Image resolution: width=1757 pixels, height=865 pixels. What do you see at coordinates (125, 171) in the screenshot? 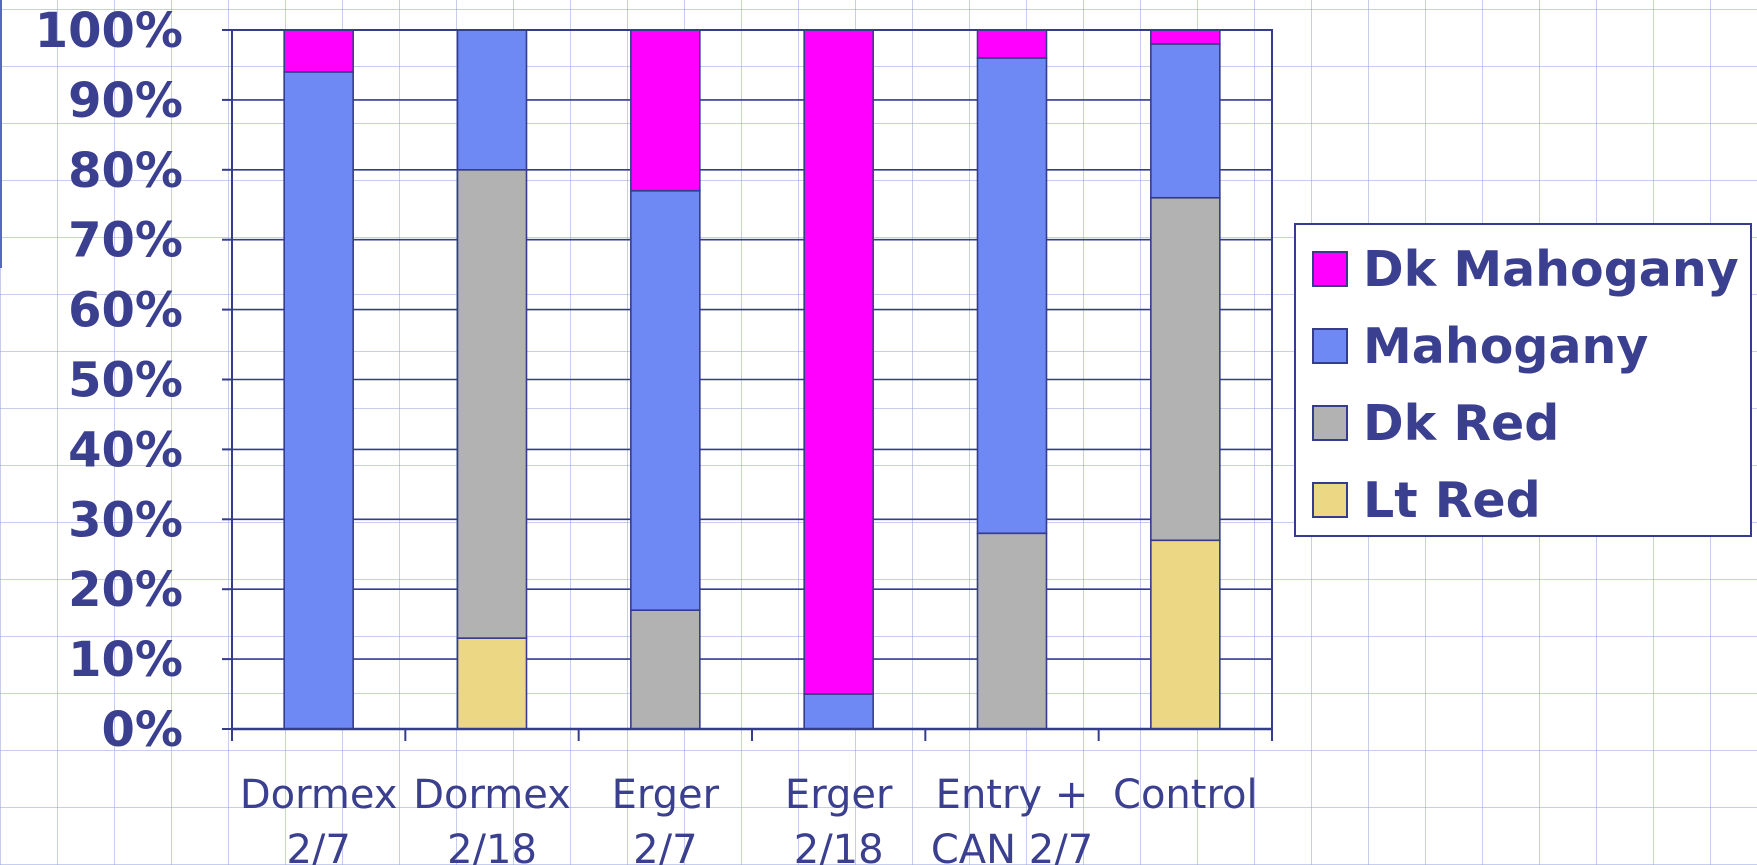
I see `y-tick-label: 80%` at bounding box center [125, 171].